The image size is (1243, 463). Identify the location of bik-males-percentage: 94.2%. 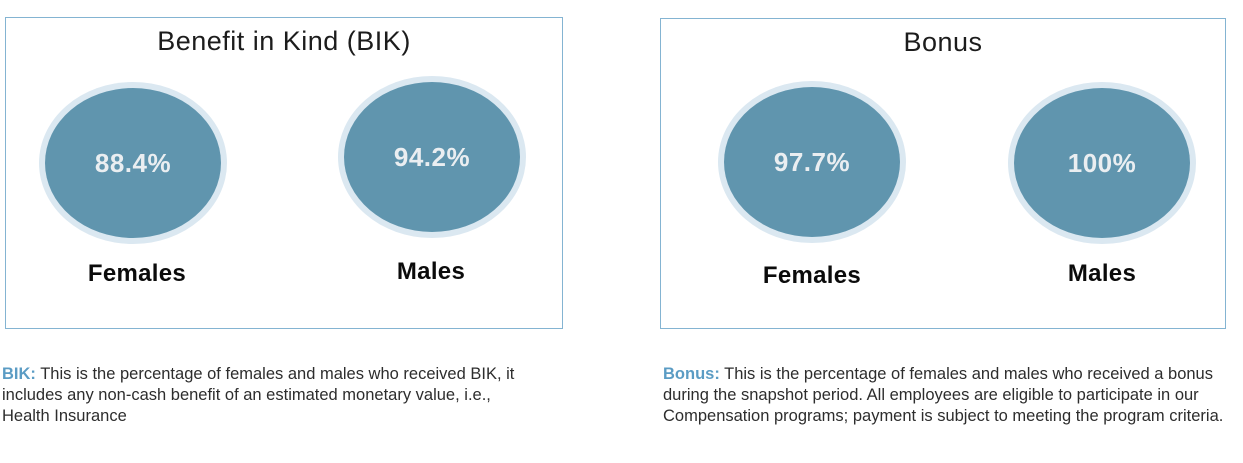
(432, 156).